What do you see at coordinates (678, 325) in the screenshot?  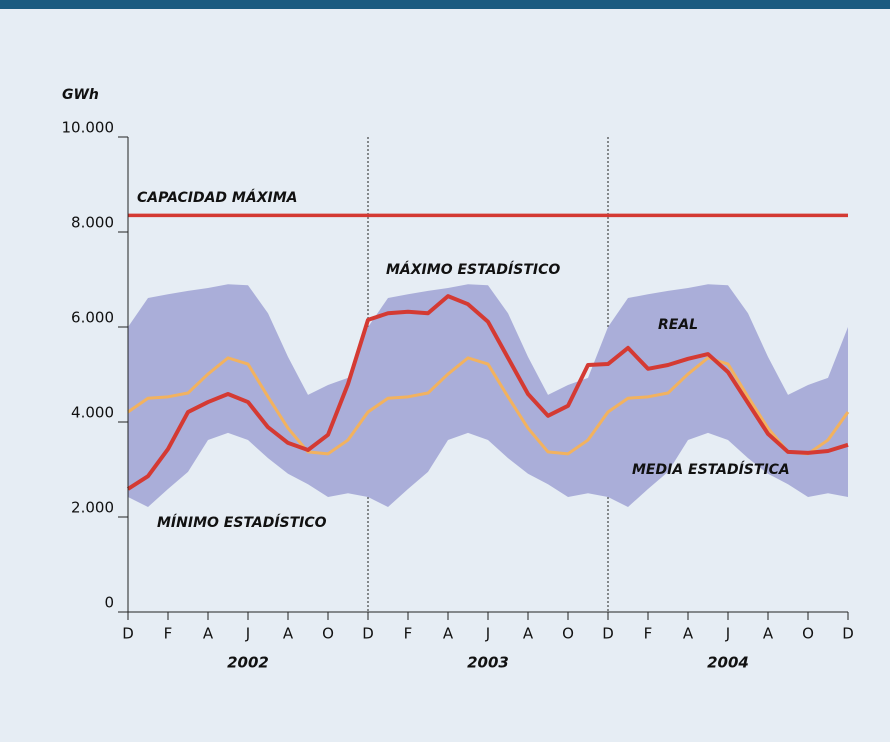 I see `series-label: REAL` at bounding box center [678, 325].